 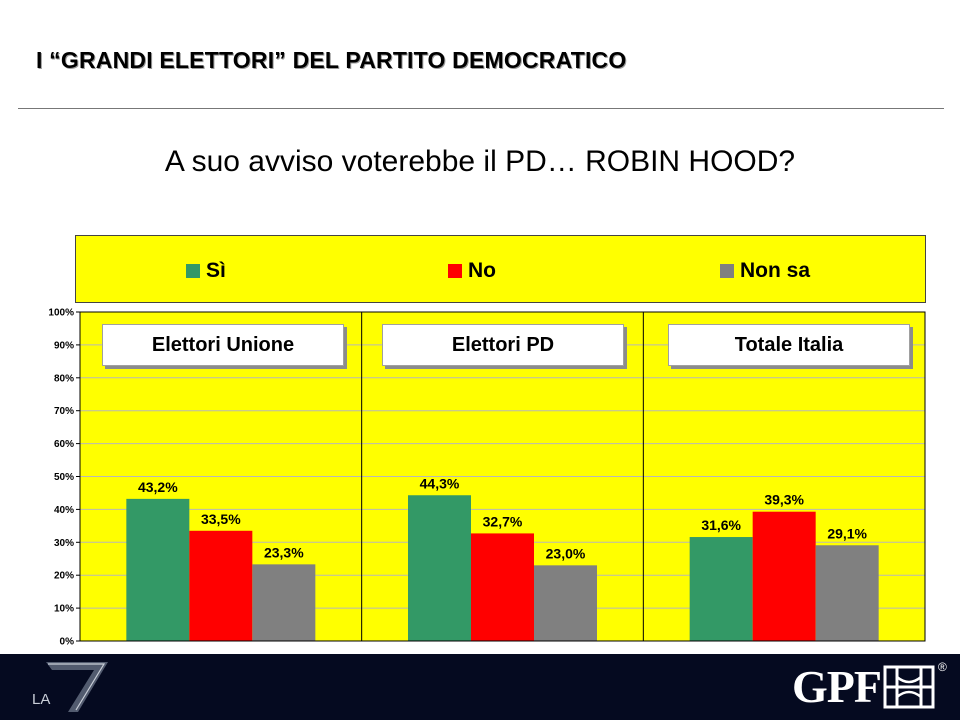 What do you see at coordinates (158, 487) in the screenshot?
I see `data-label: 43,2%` at bounding box center [158, 487].